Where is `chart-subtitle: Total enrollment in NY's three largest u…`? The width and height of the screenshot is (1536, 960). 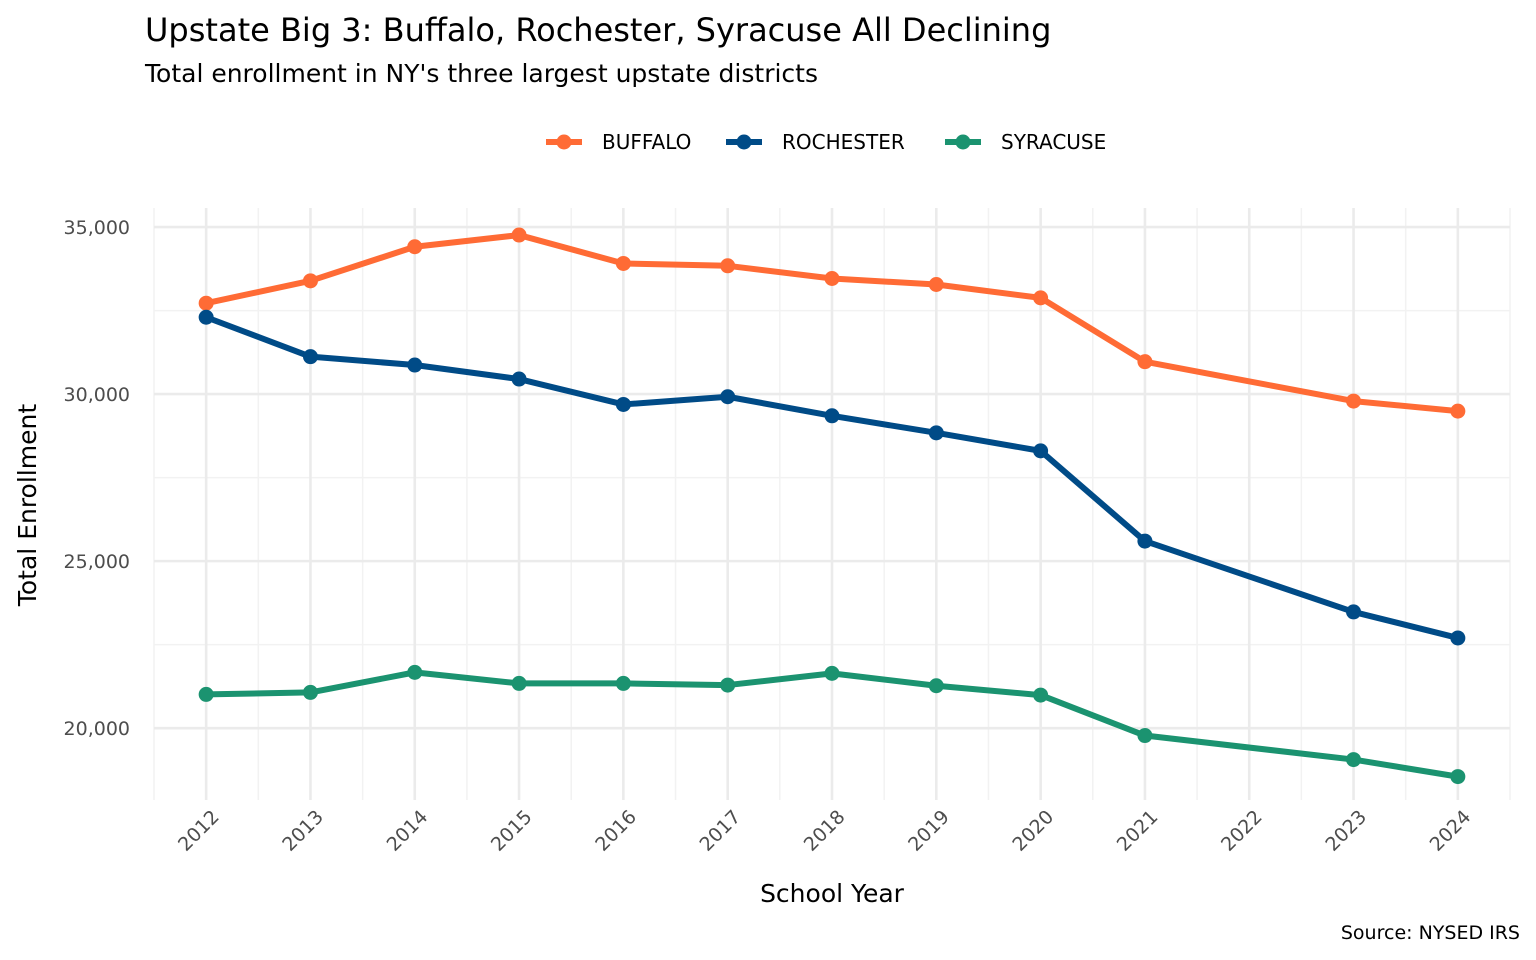 chart-subtitle: Total enrollment in NY's three largest u… is located at coordinates (481, 73).